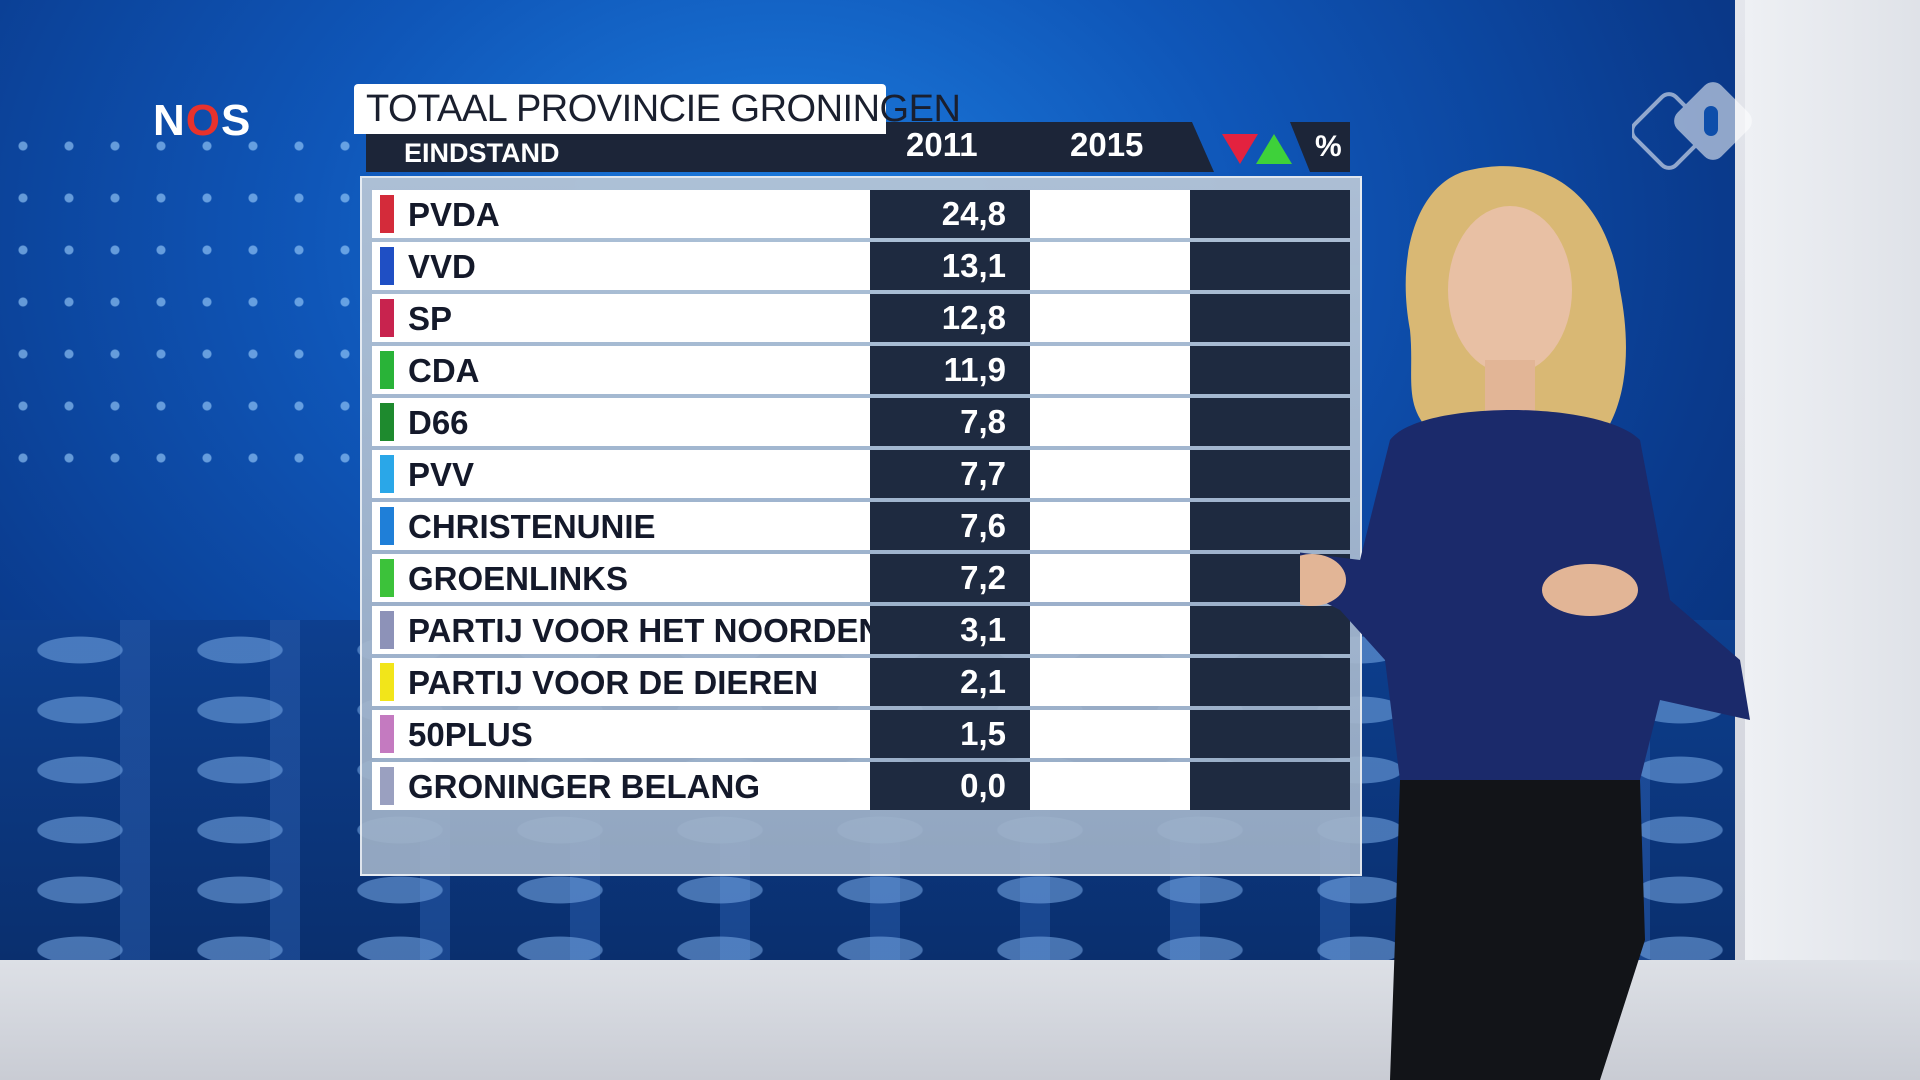 The width and height of the screenshot is (1920, 1080). What do you see at coordinates (1240, 149) in the screenshot?
I see `decrease-triangle-icon` at bounding box center [1240, 149].